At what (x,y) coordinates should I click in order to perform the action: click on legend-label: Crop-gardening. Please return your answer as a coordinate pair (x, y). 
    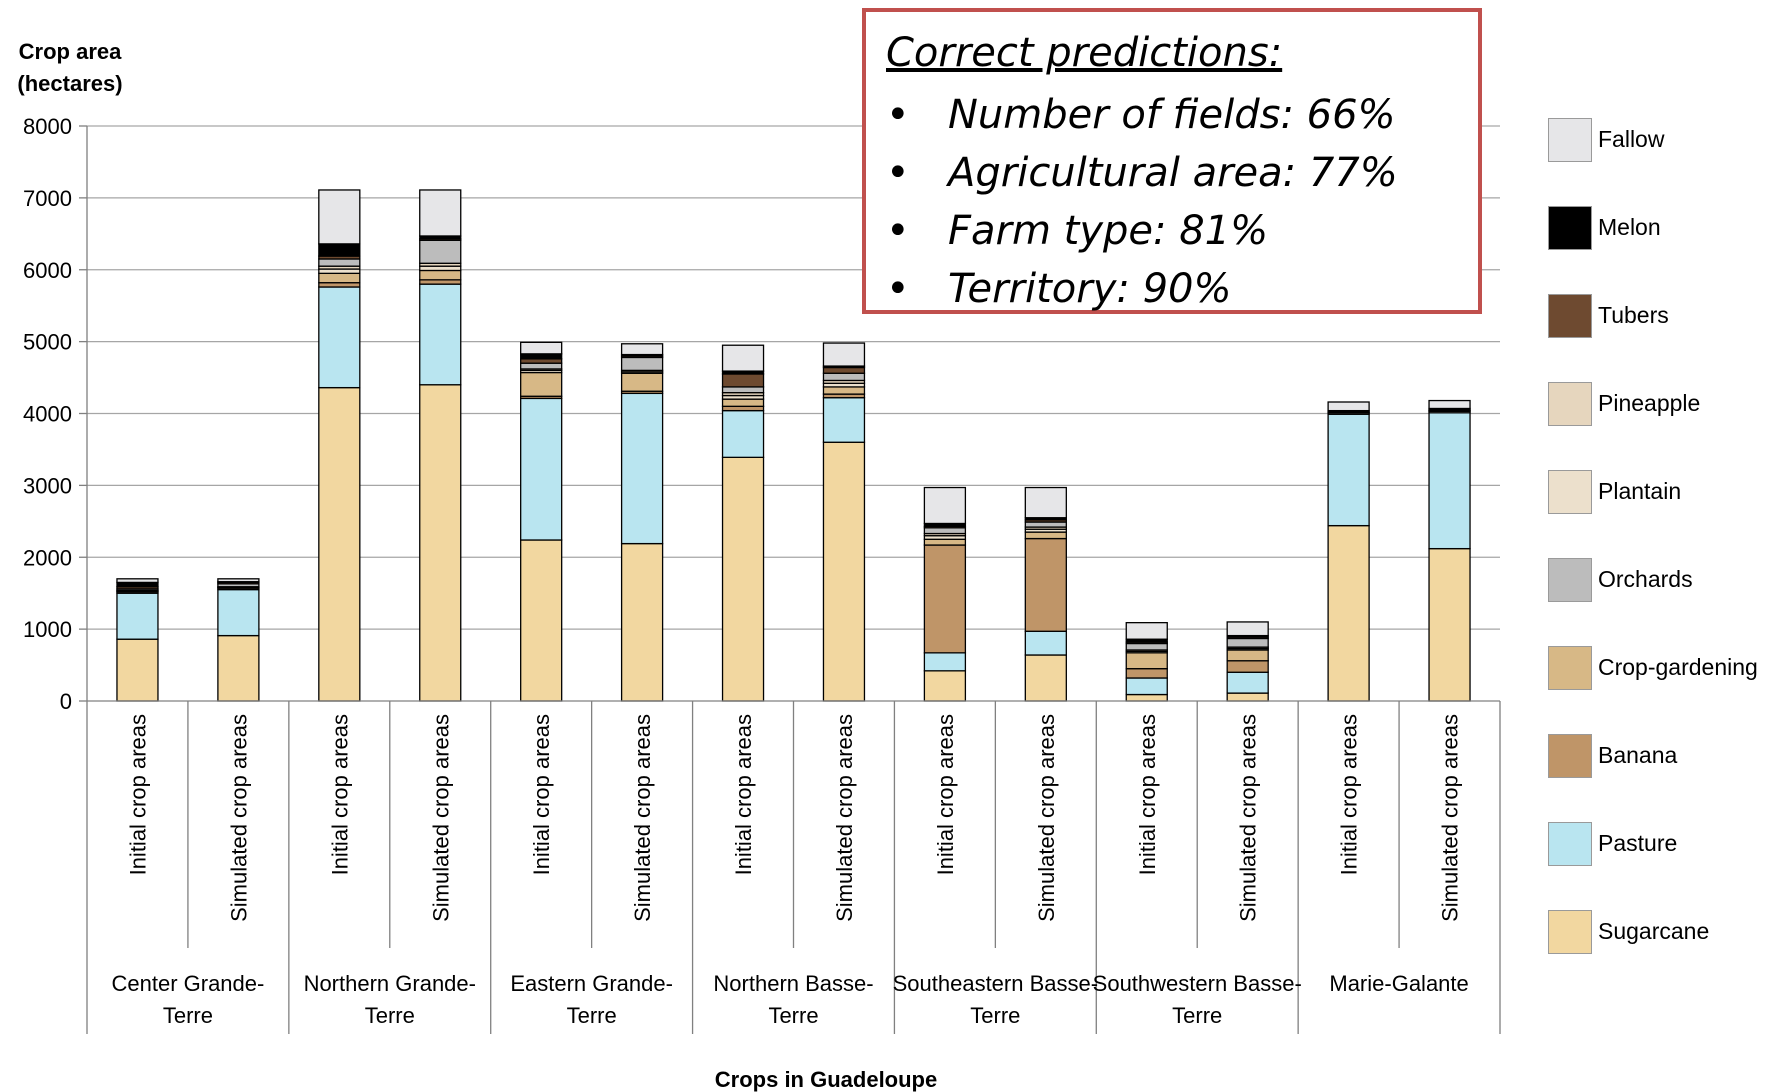
    Looking at the image, I should click on (1678, 667).